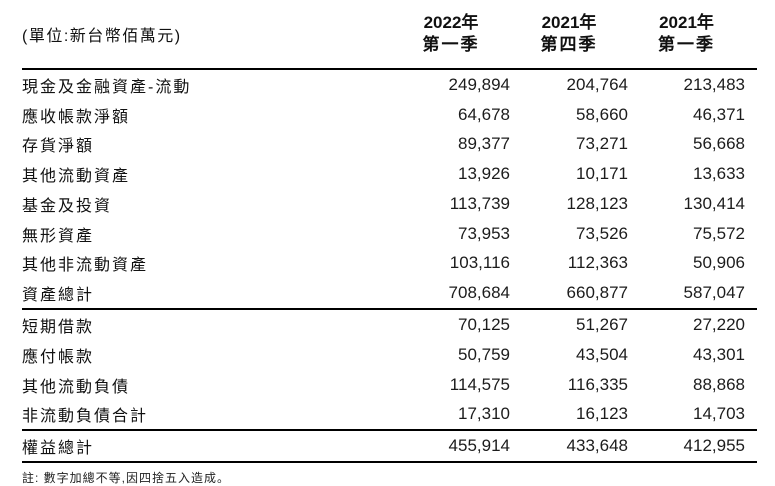  What do you see at coordinates (484, 233) in the screenshot?
I see `value-cell: 73,953` at bounding box center [484, 233].